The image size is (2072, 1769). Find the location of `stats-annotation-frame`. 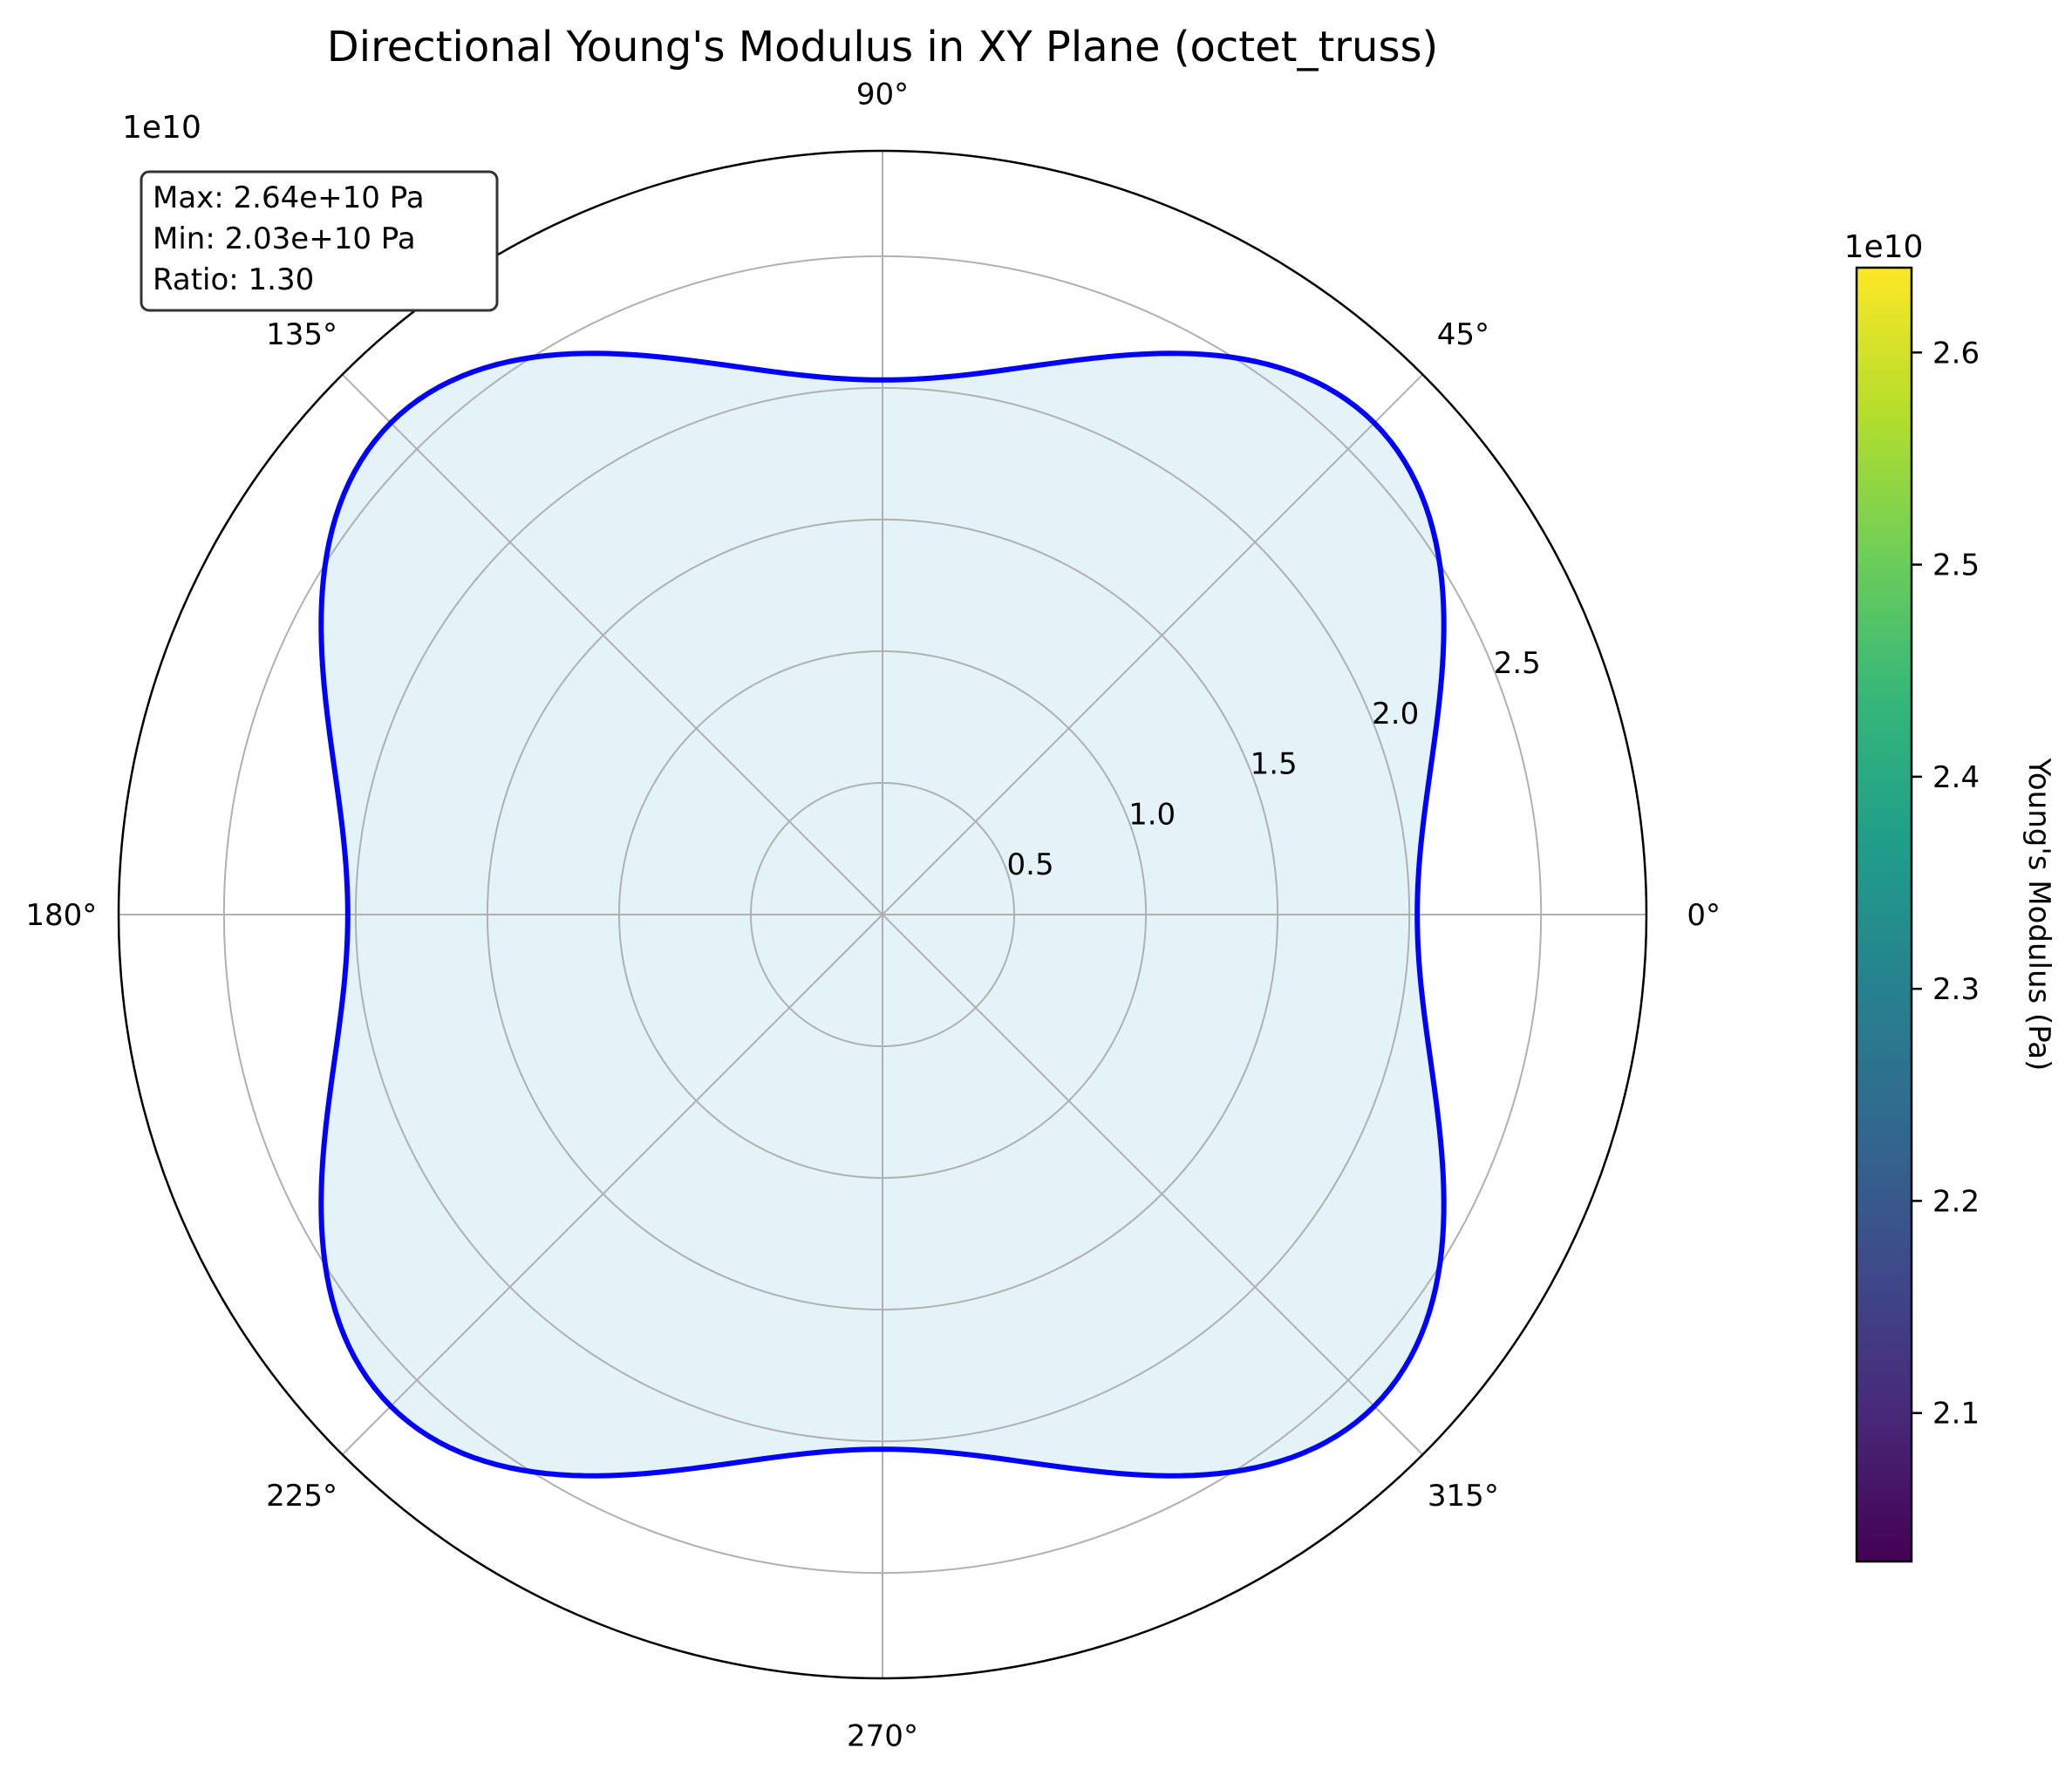

stats-annotation-frame is located at coordinates (319, 241).